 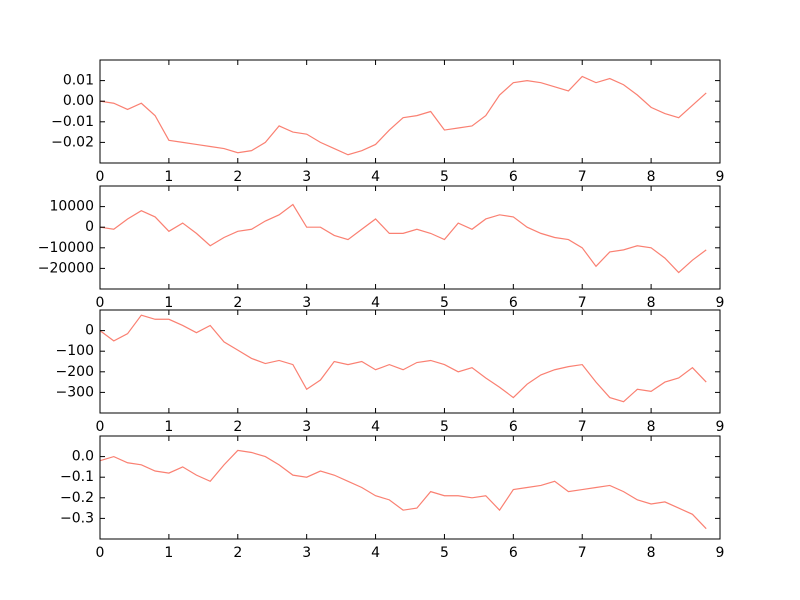 I want to click on y-tick-label: 10000, so click(x=71, y=207).